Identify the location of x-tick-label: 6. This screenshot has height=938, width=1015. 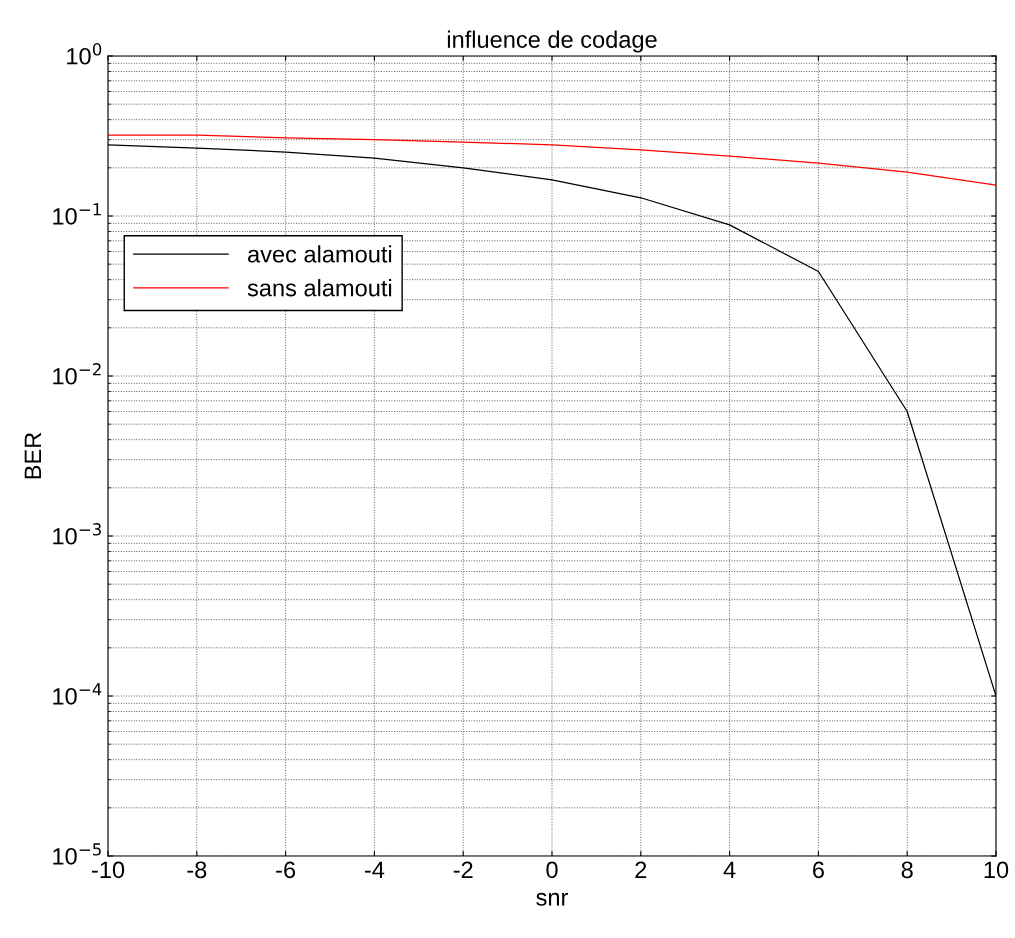
(818, 870).